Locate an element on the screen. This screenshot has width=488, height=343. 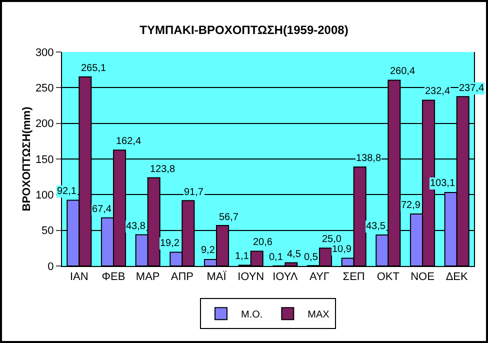
x-tick-label: ΙΑΝ is located at coordinates (79, 277).